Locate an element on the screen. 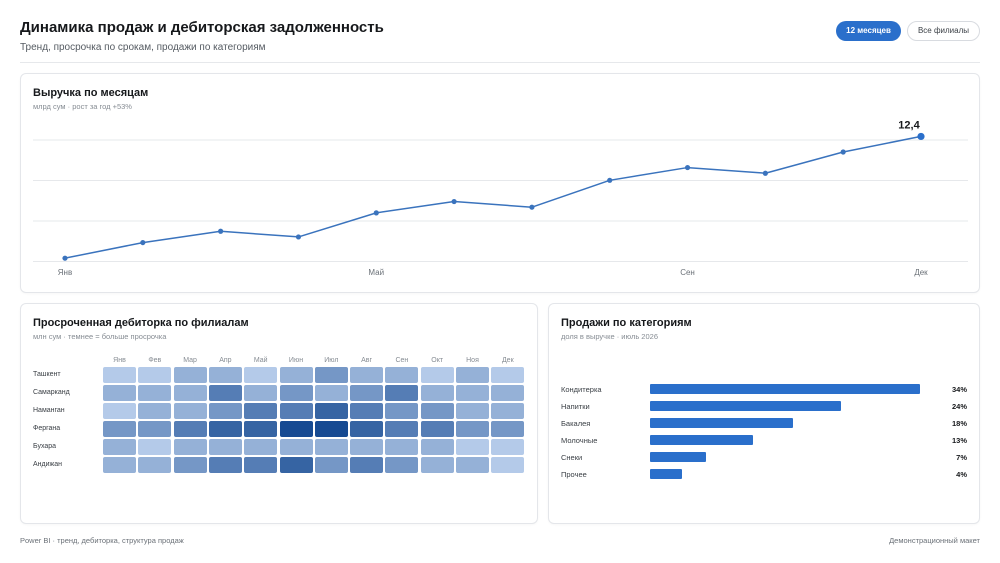 This screenshot has height=563, width=1000. revenue-card-title: Выручка по месяцам is located at coordinates (91, 93).